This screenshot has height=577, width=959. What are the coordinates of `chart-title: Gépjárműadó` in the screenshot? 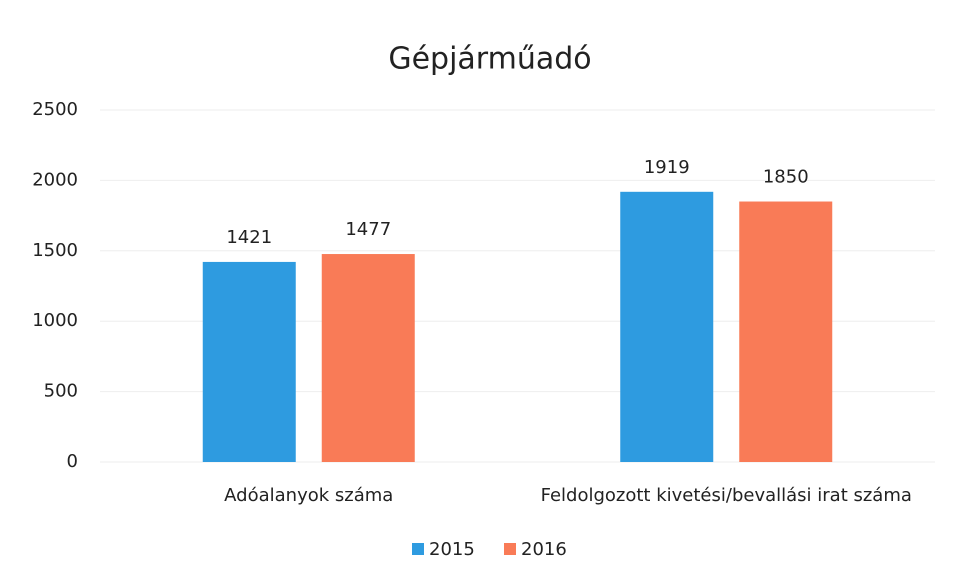 It's located at (489, 59).